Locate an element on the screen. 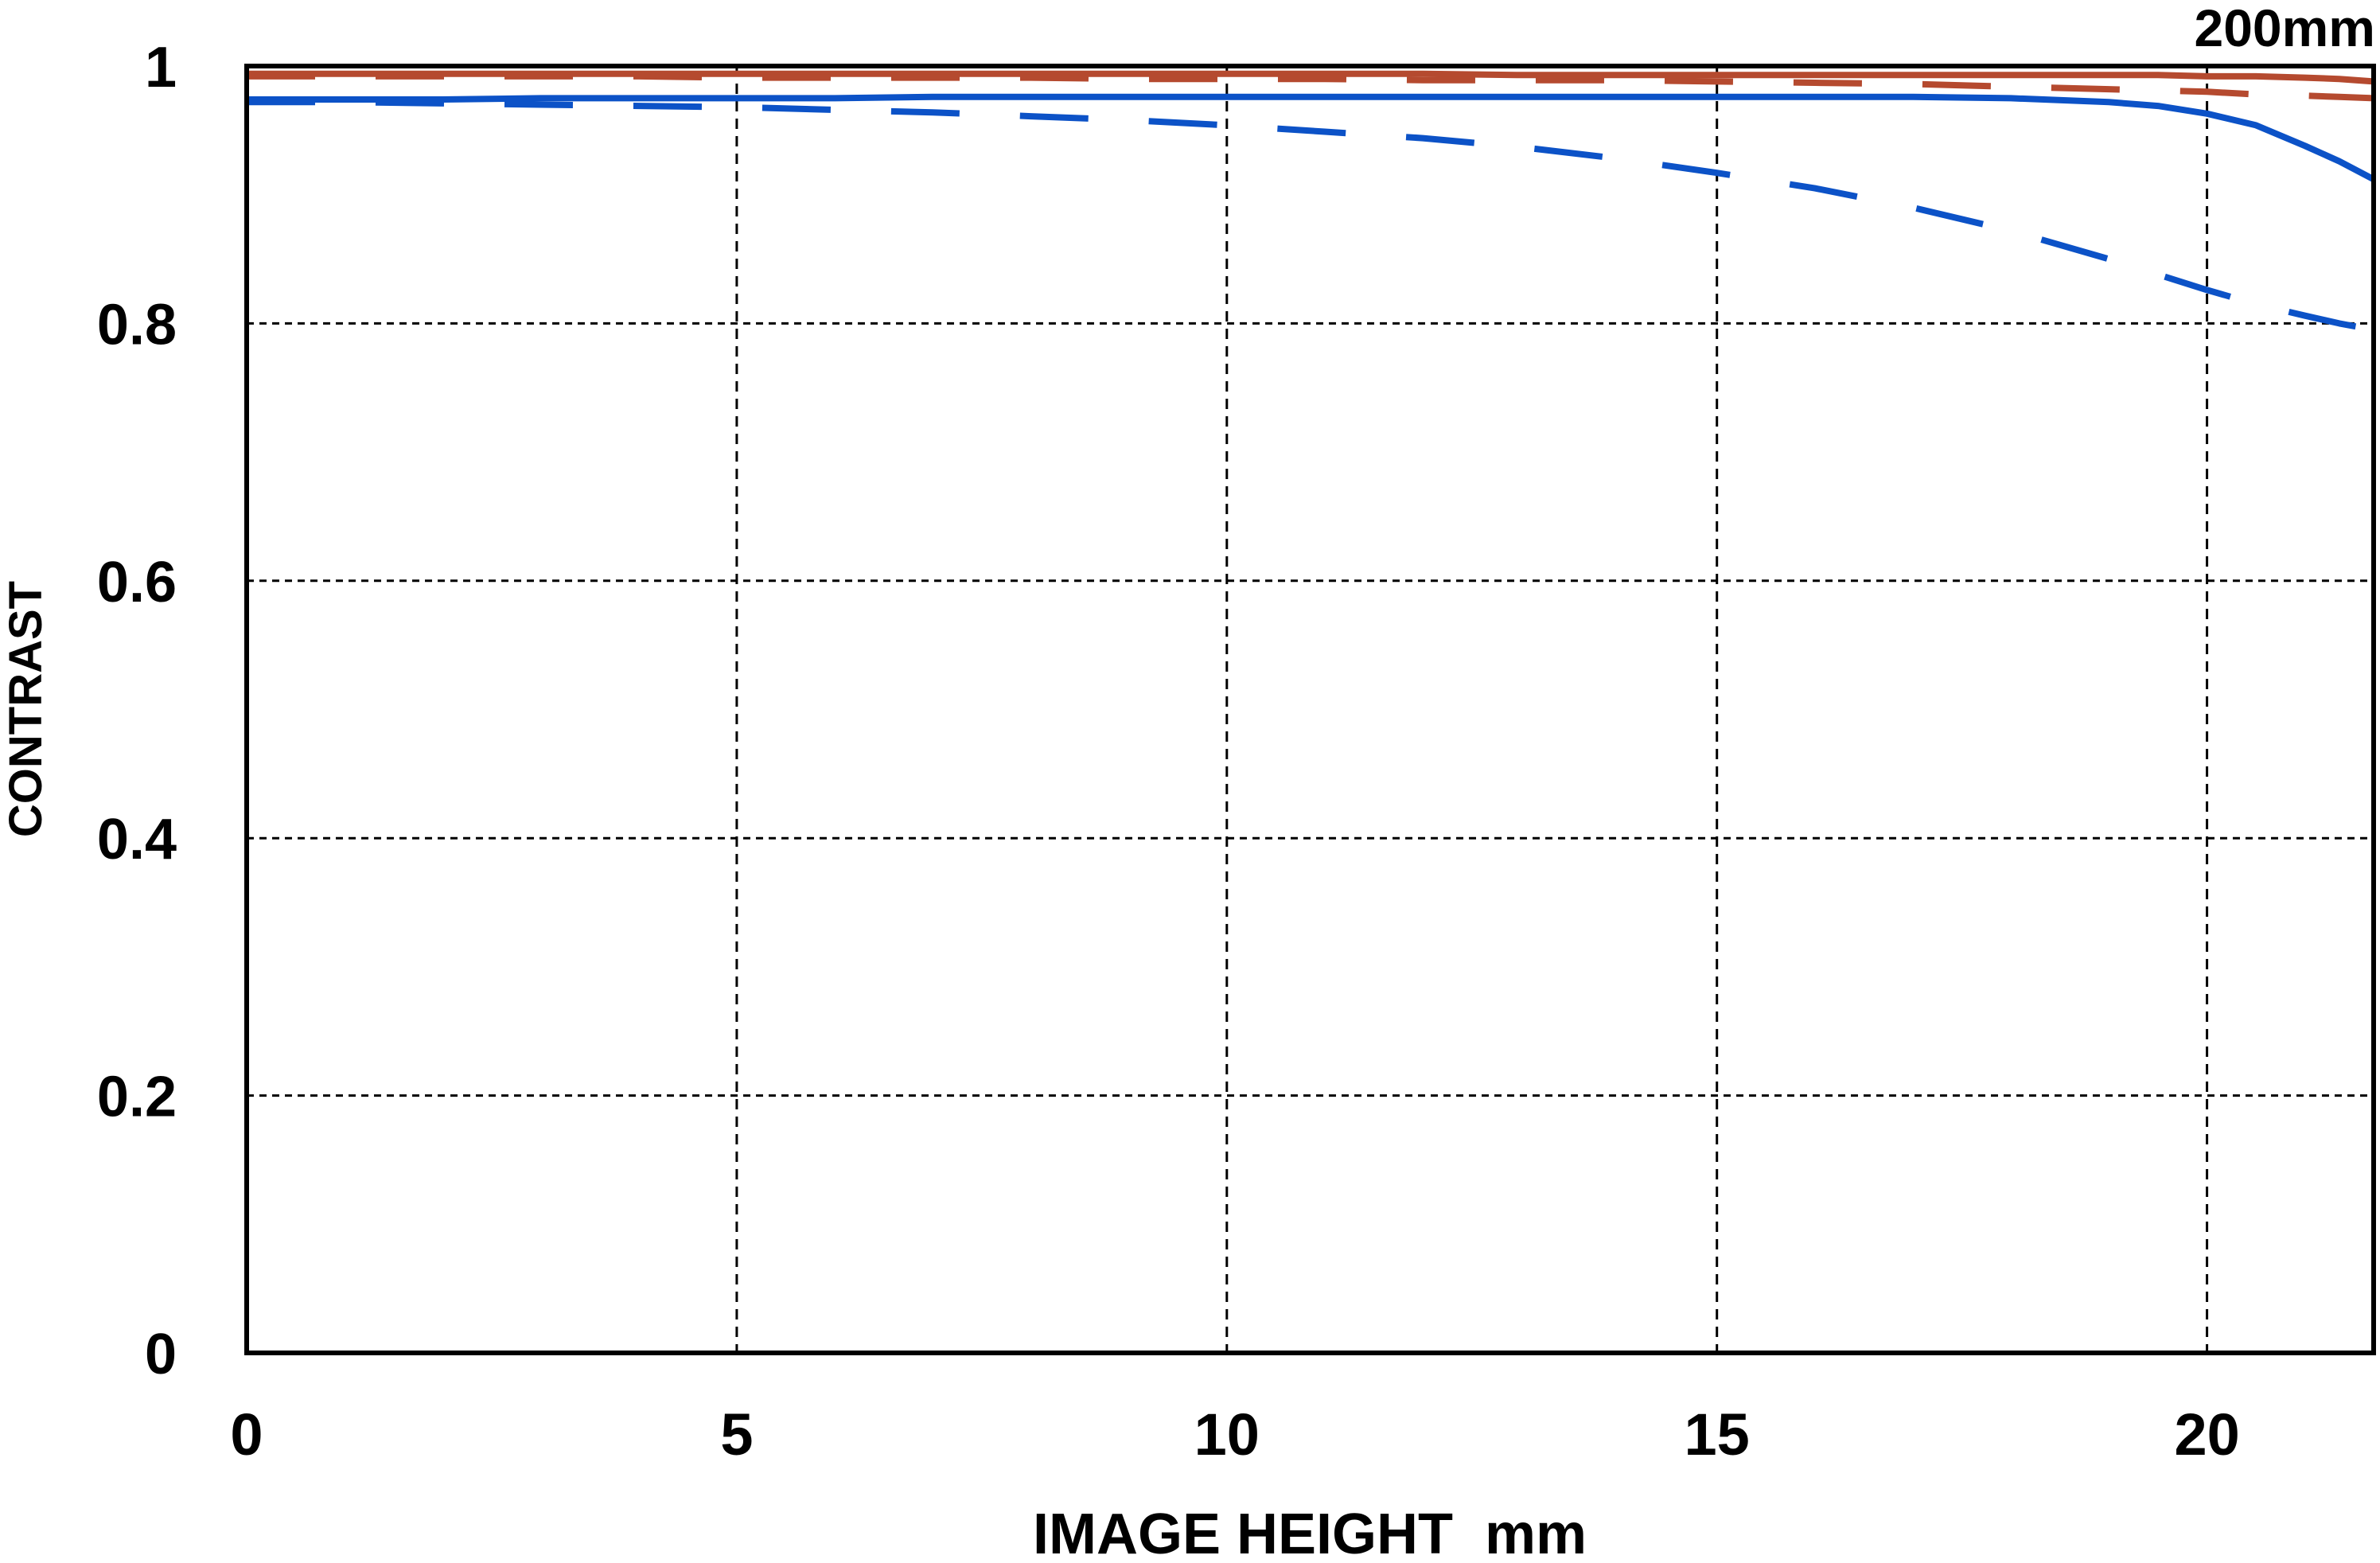 This screenshot has height=1563, width=2380. x-tick-label: 15 is located at coordinates (1717, 1434).